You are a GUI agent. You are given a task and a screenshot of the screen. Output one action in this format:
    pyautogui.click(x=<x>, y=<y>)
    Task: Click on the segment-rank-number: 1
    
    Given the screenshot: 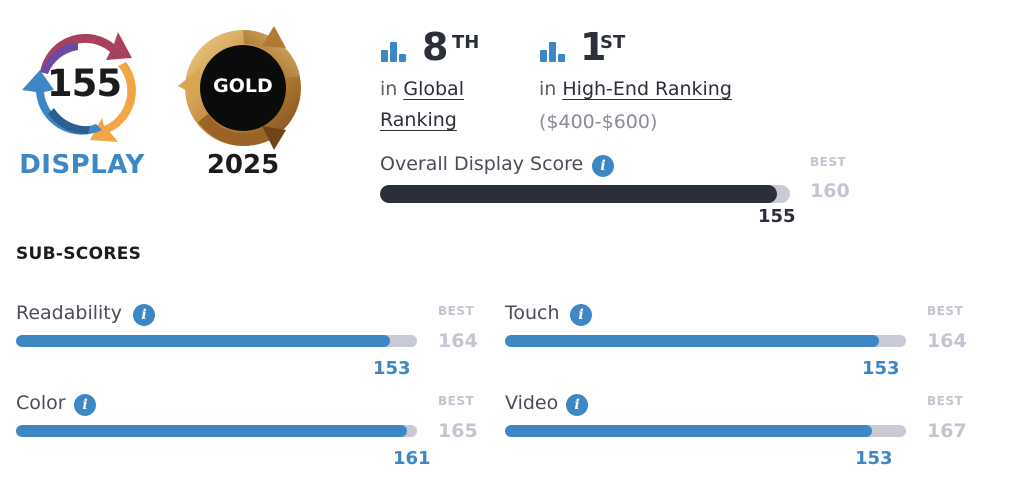 What is the action you would take?
    pyautogui.click(x=593, y=47)
    